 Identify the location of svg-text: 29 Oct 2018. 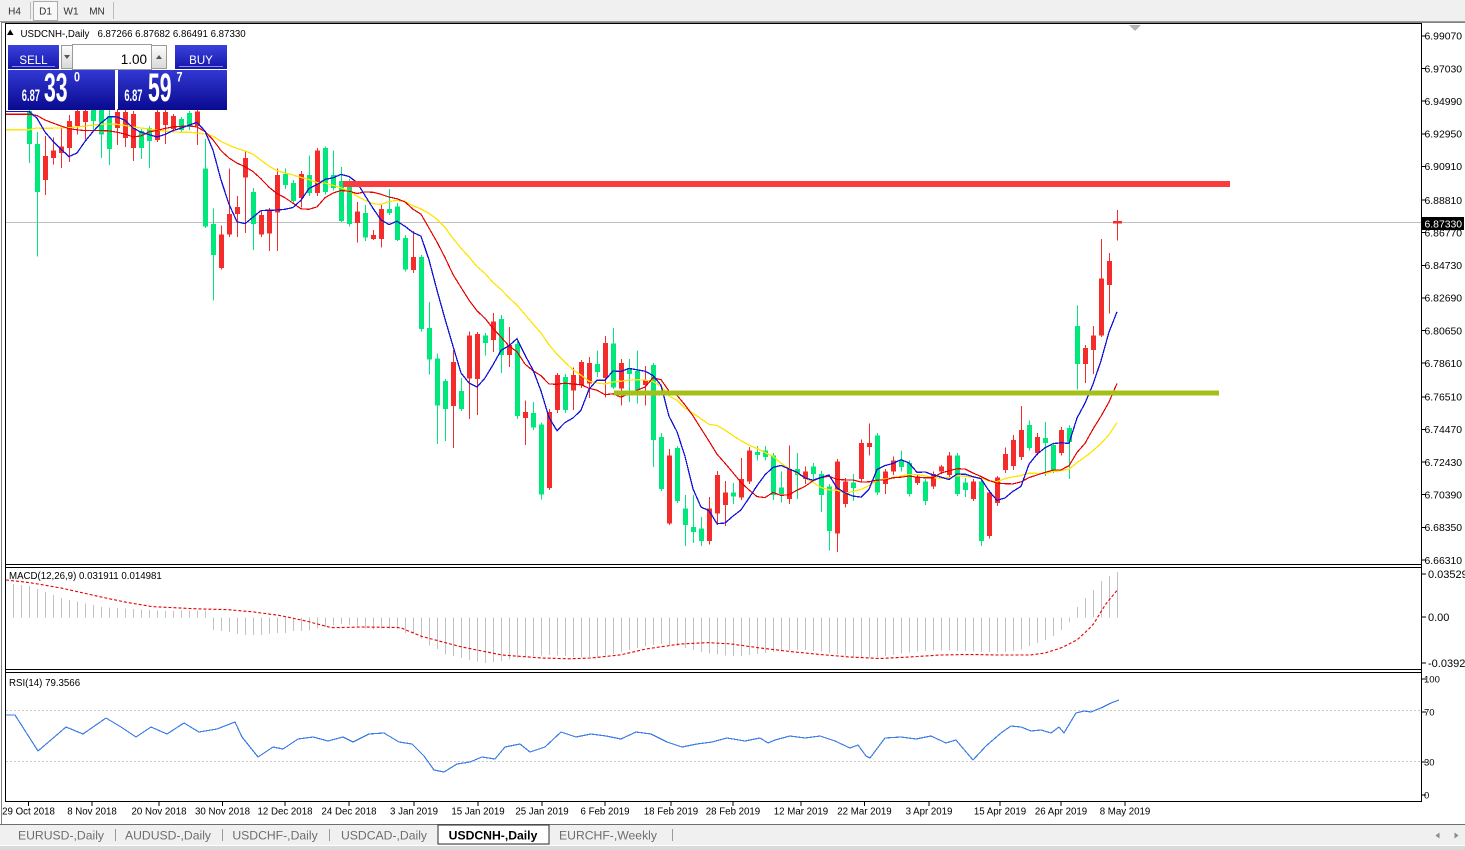
(28, 812).